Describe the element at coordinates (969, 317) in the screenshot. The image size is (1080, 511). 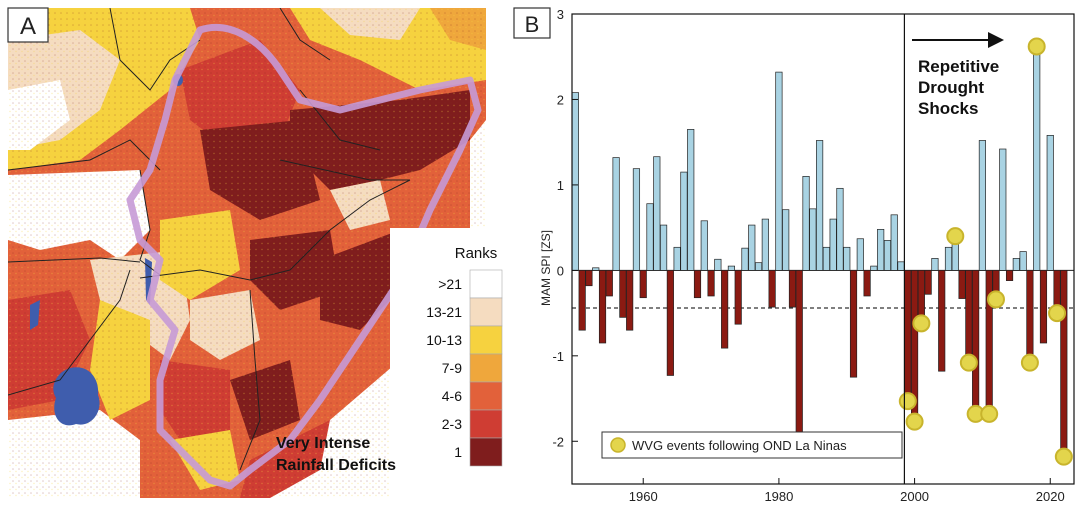
I see `bar-2008` at that location.